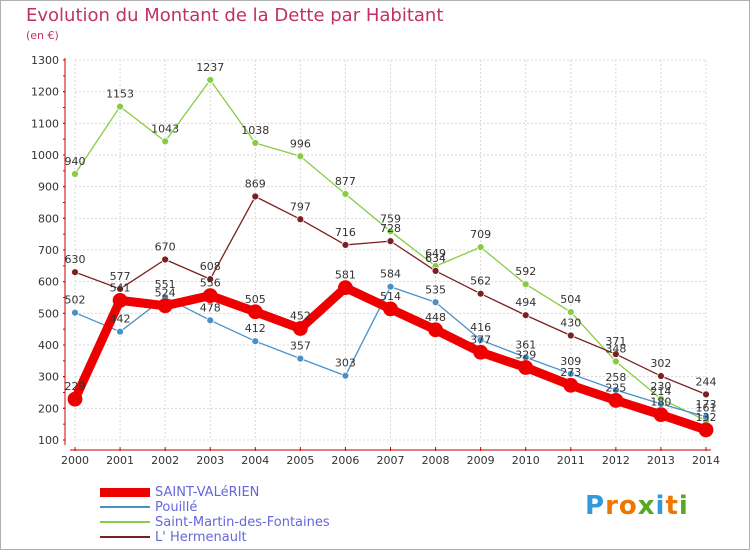  I want to click on data-label: 562, so click(480, 281).